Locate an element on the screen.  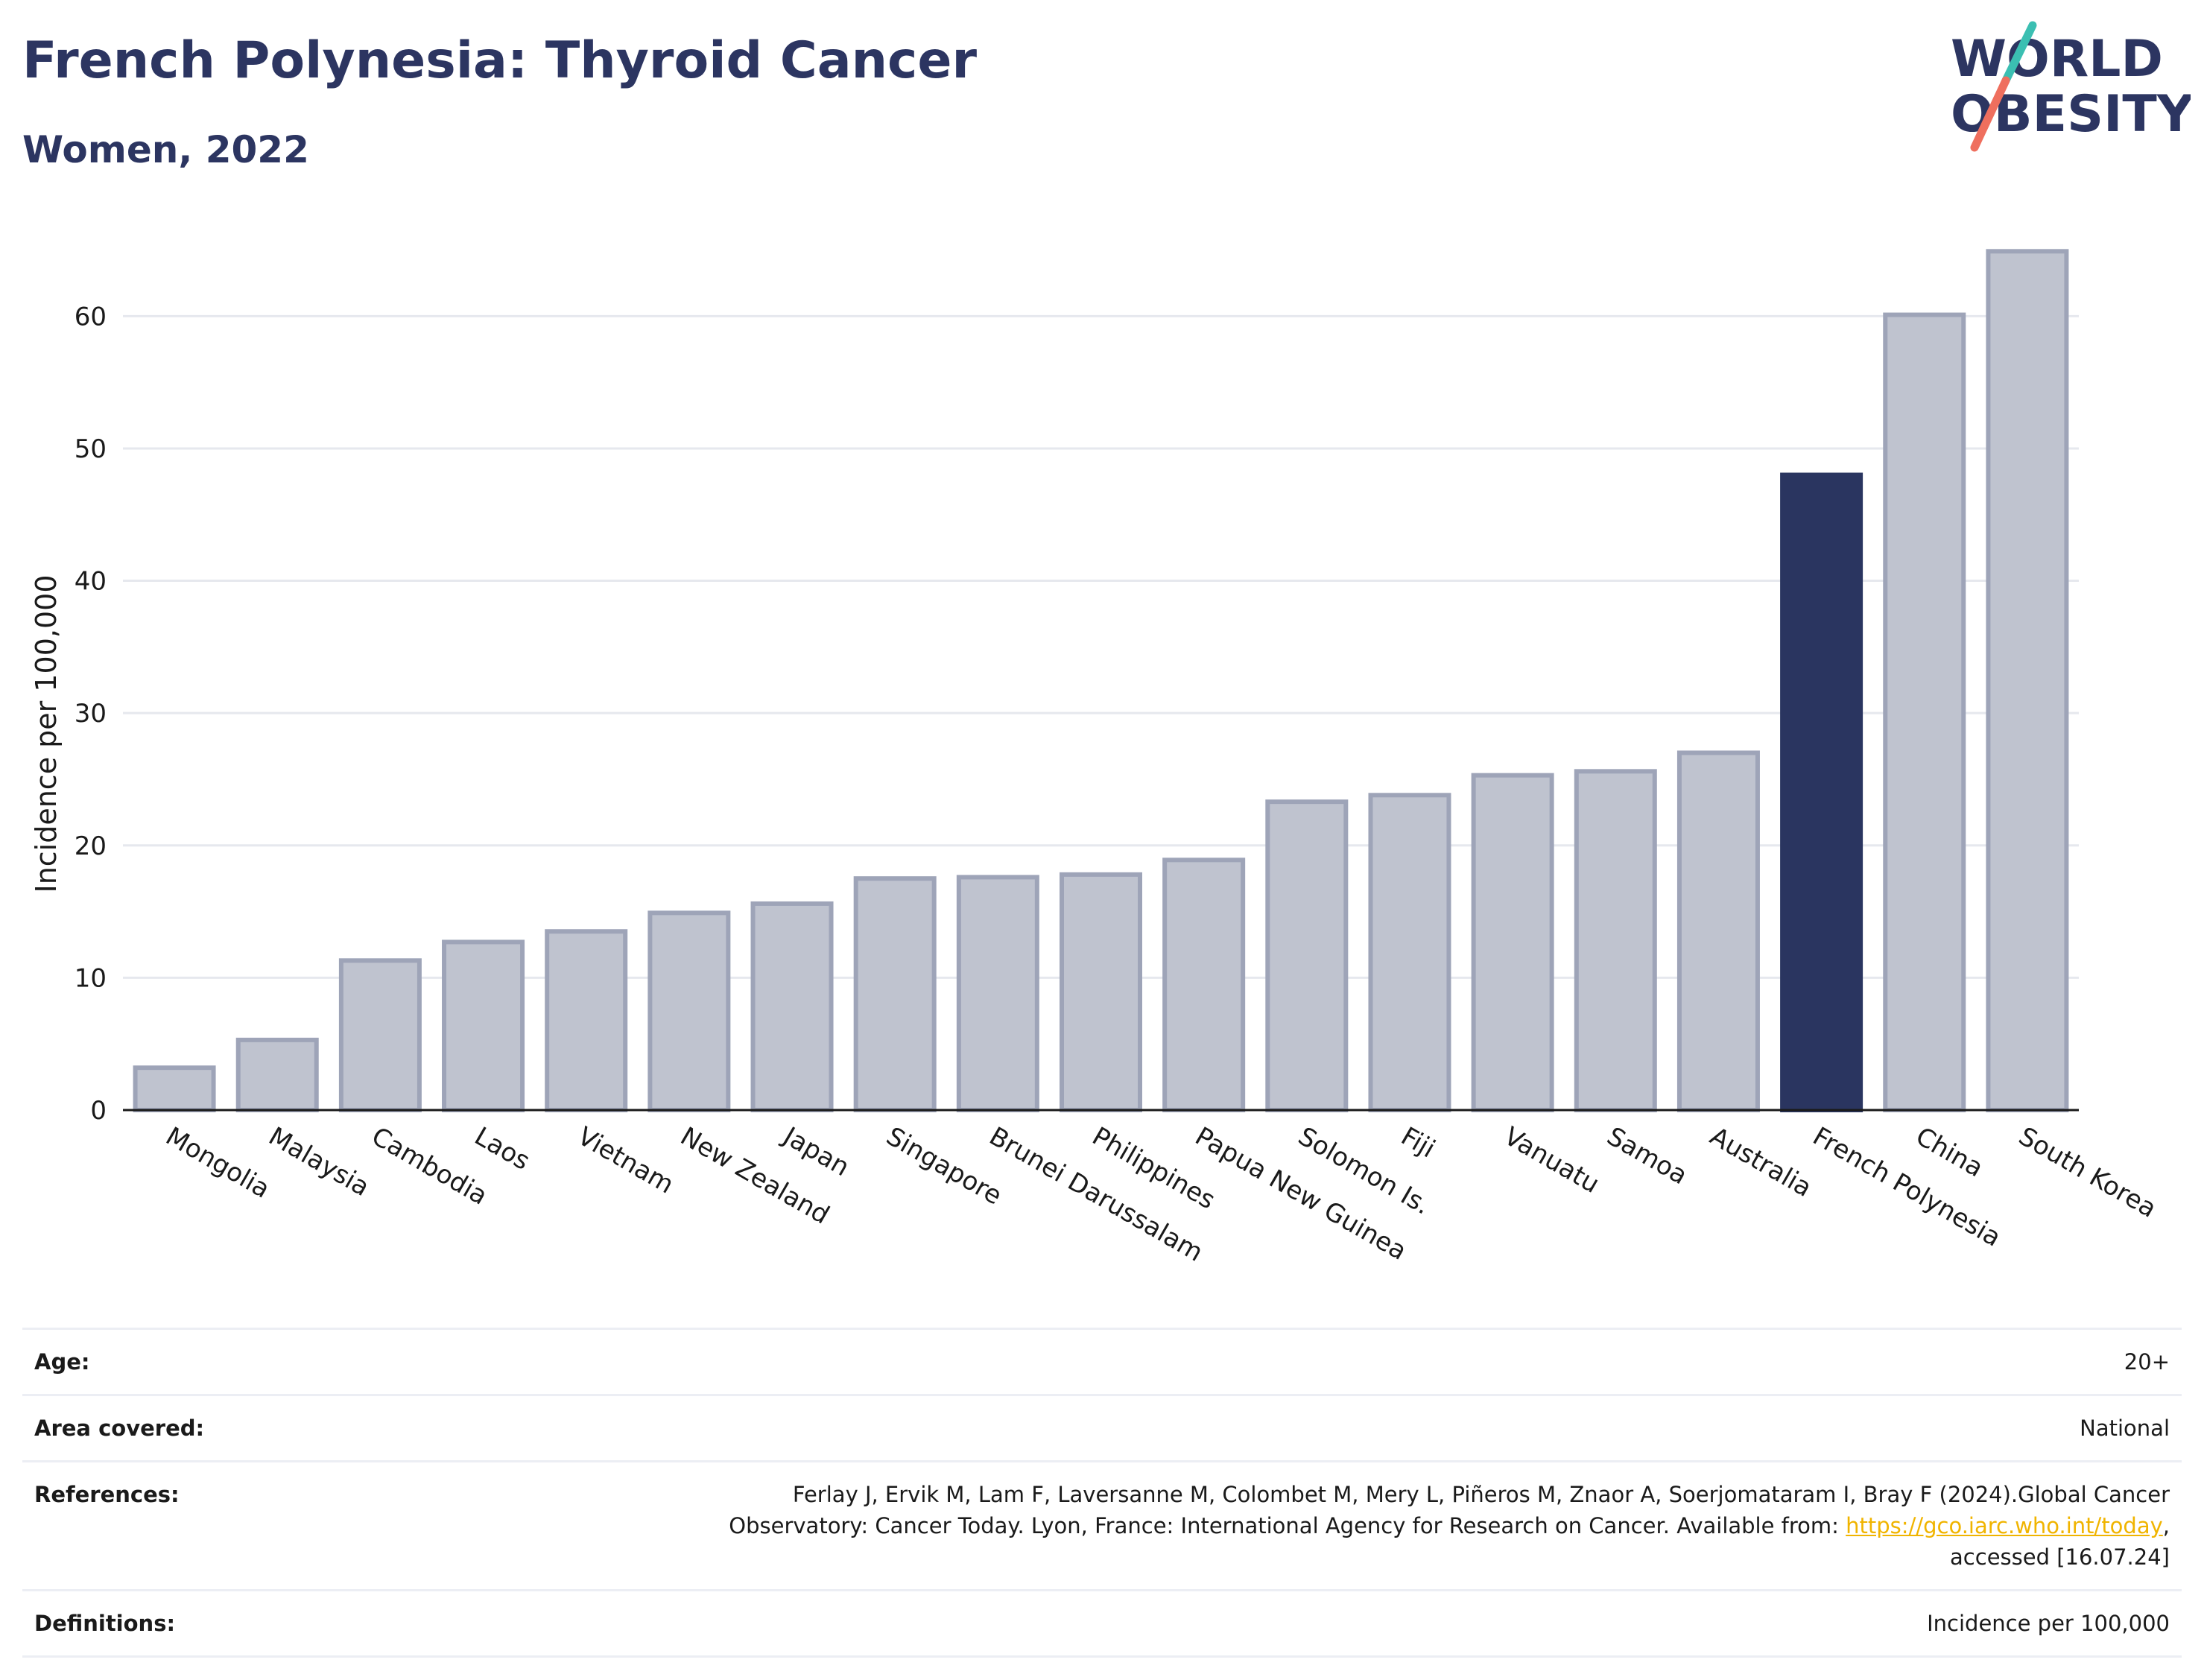
logo-line-1: WORLD is located at coordinates (2057, 59).